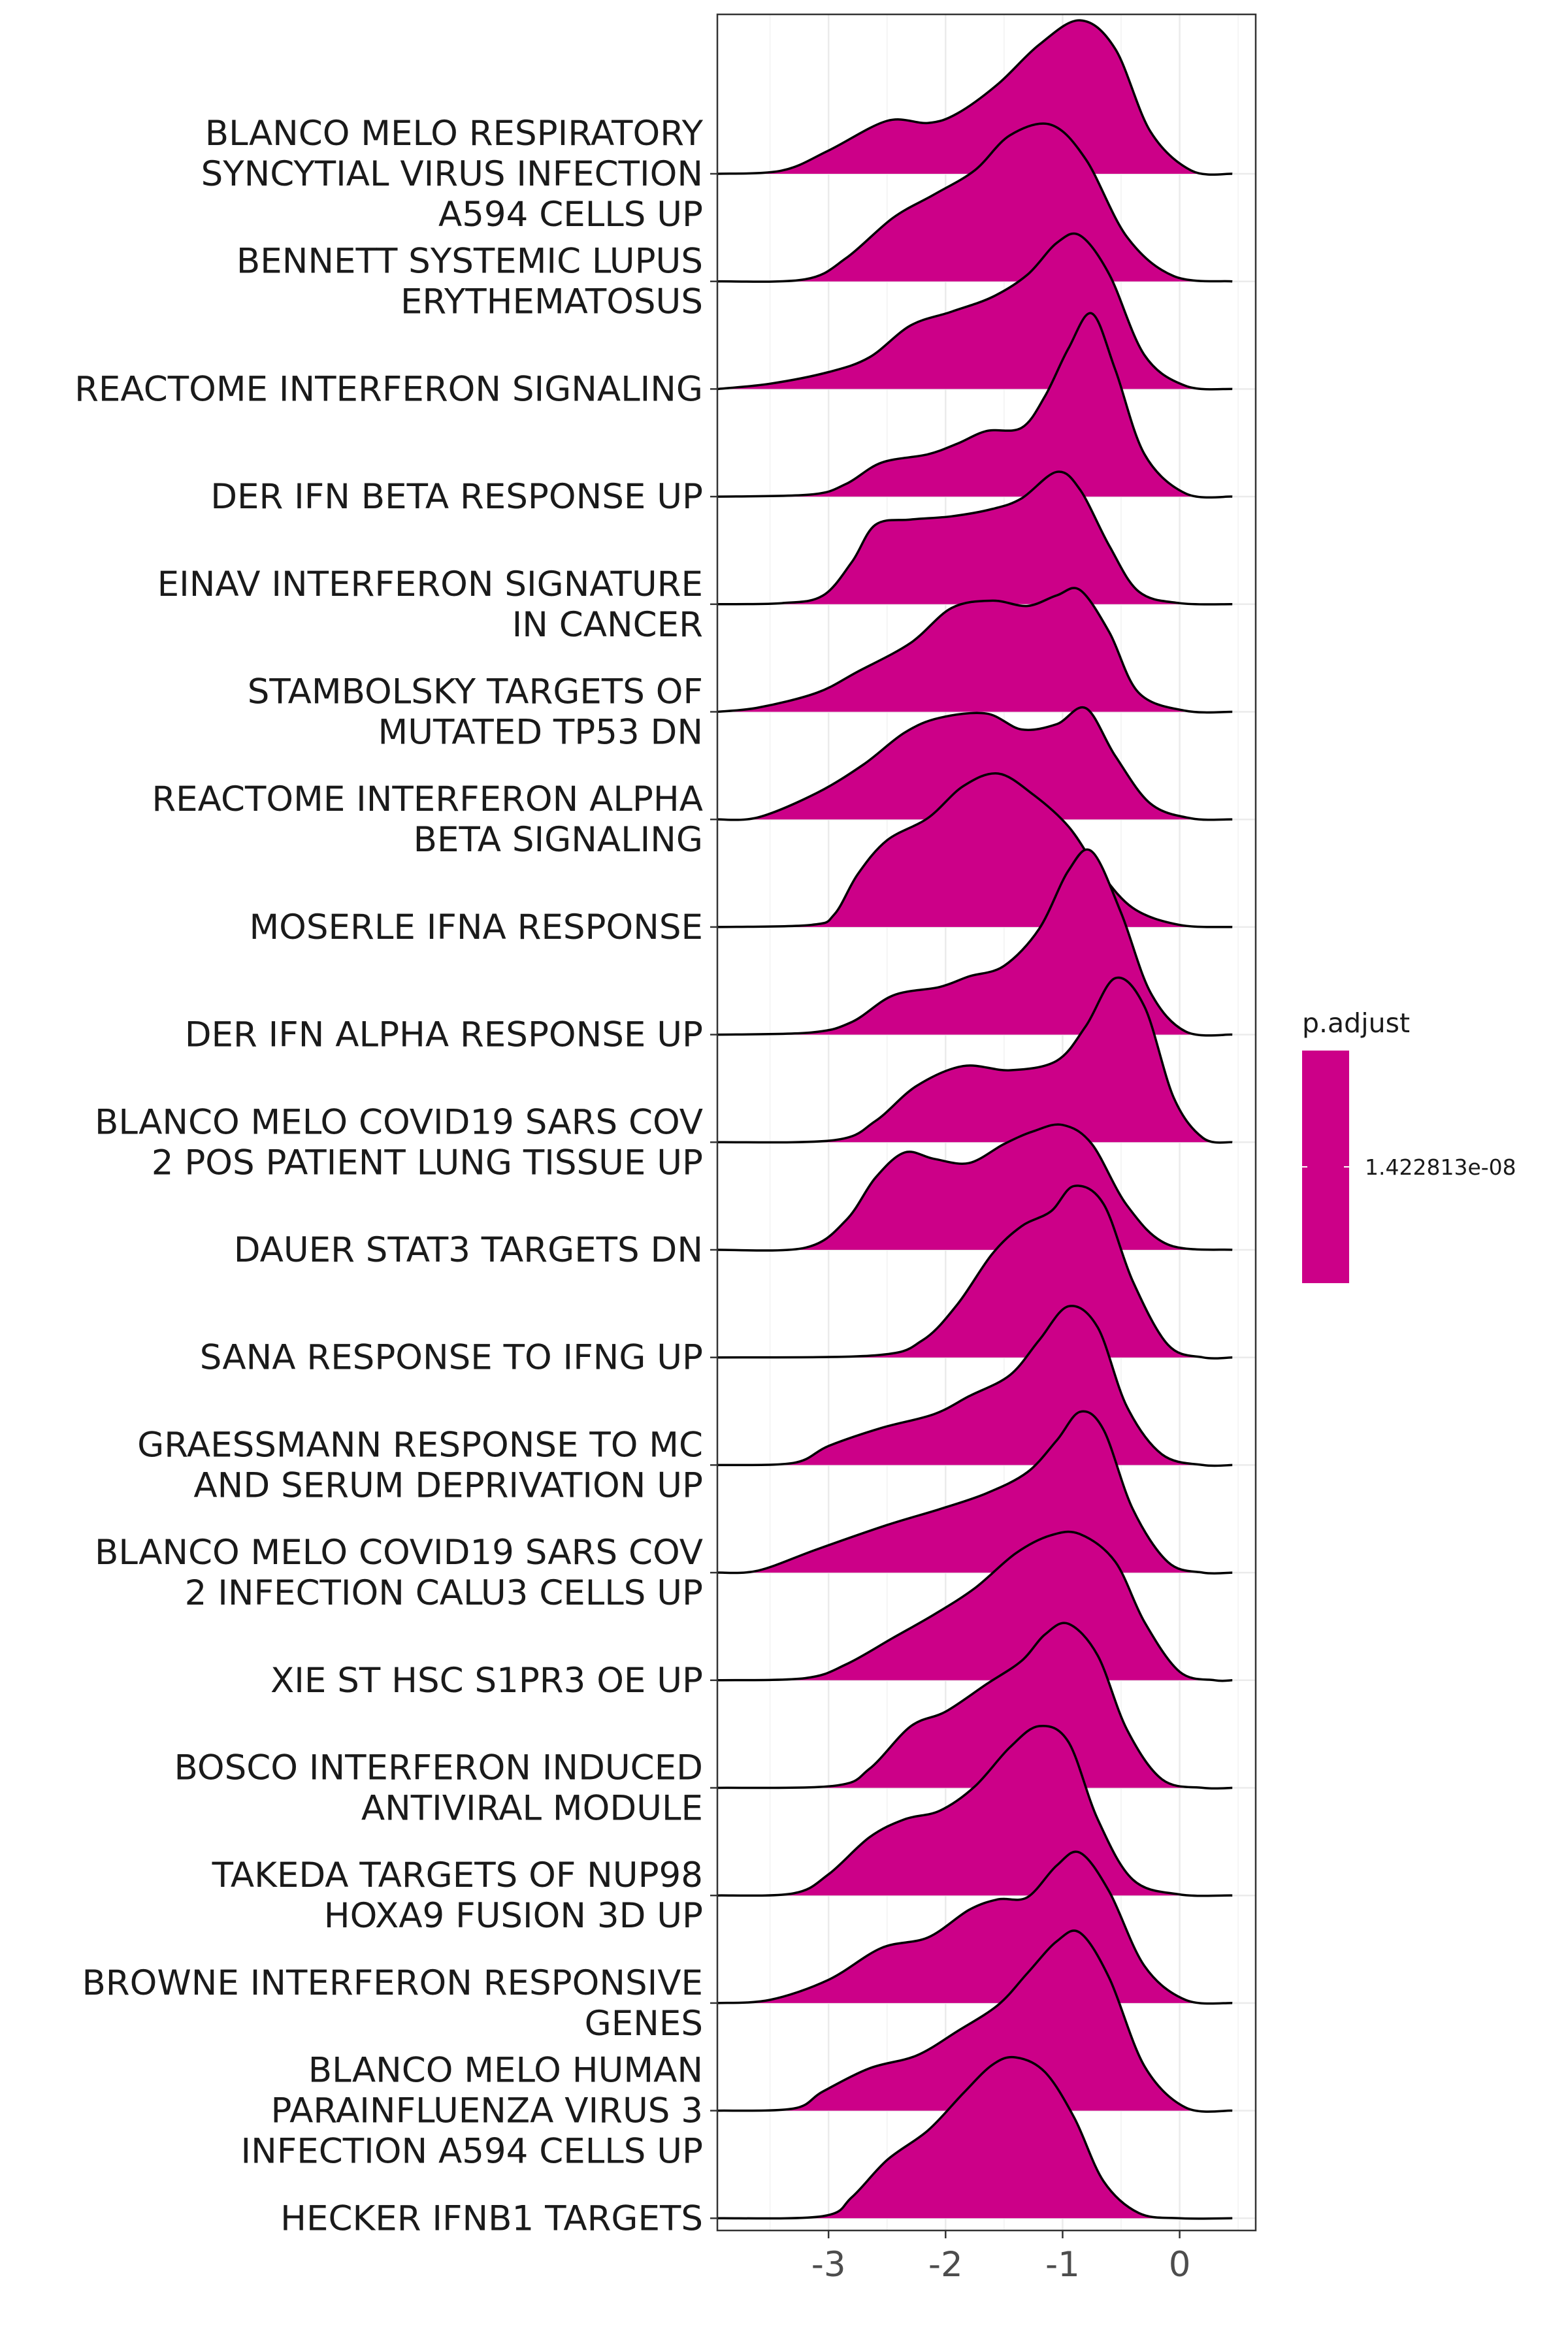 This screenshot has height=2352, width=1568. Describe the element at coordinates (540, 733) in the screenshot. I see `y-tick-label: MUTATED TP53 DN` at that location.